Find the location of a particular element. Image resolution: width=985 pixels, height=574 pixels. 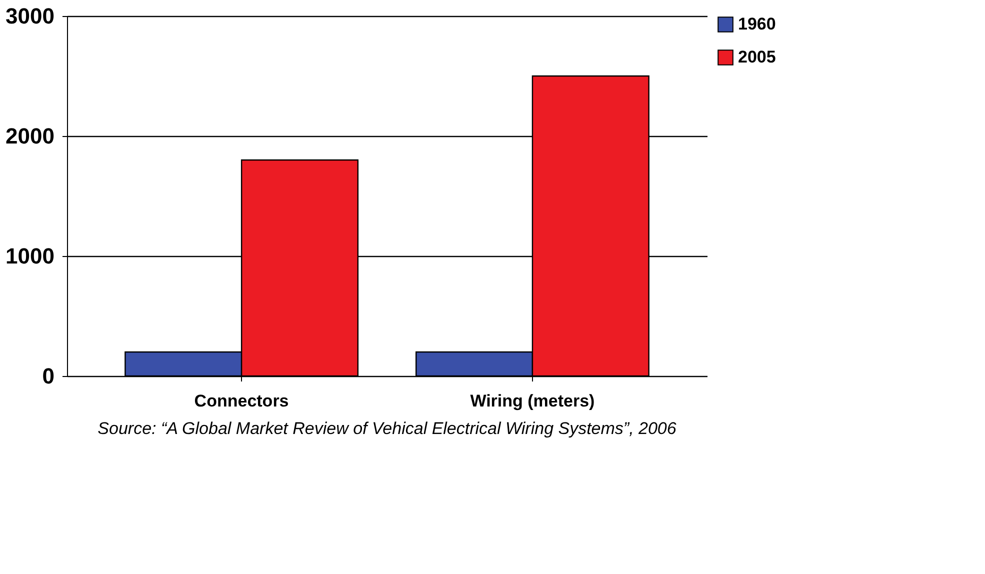

y-tick-label: 2000 is located at coordinates (30, 136).